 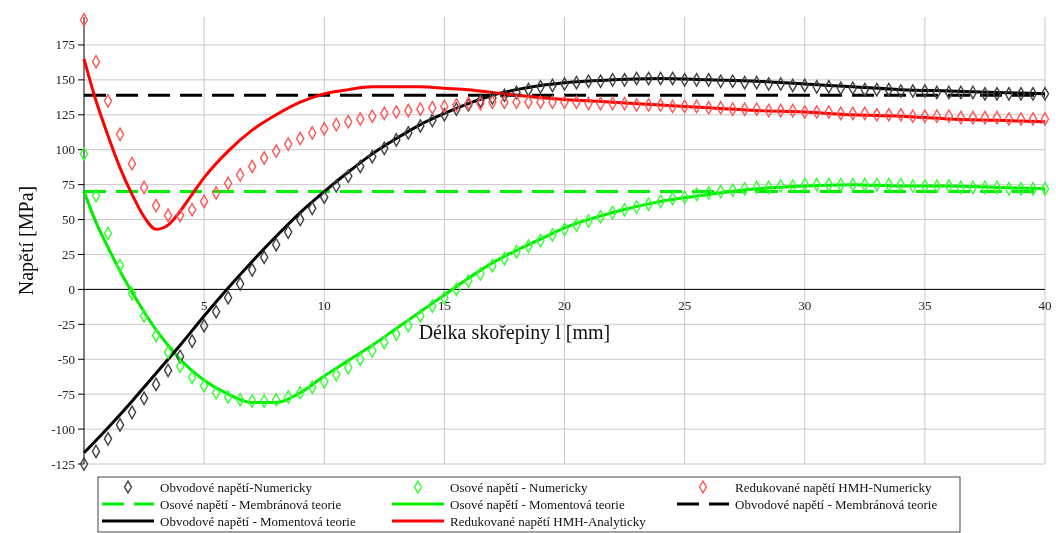 I want to click on y-tick-label: 100, so click(x=65, y=150).